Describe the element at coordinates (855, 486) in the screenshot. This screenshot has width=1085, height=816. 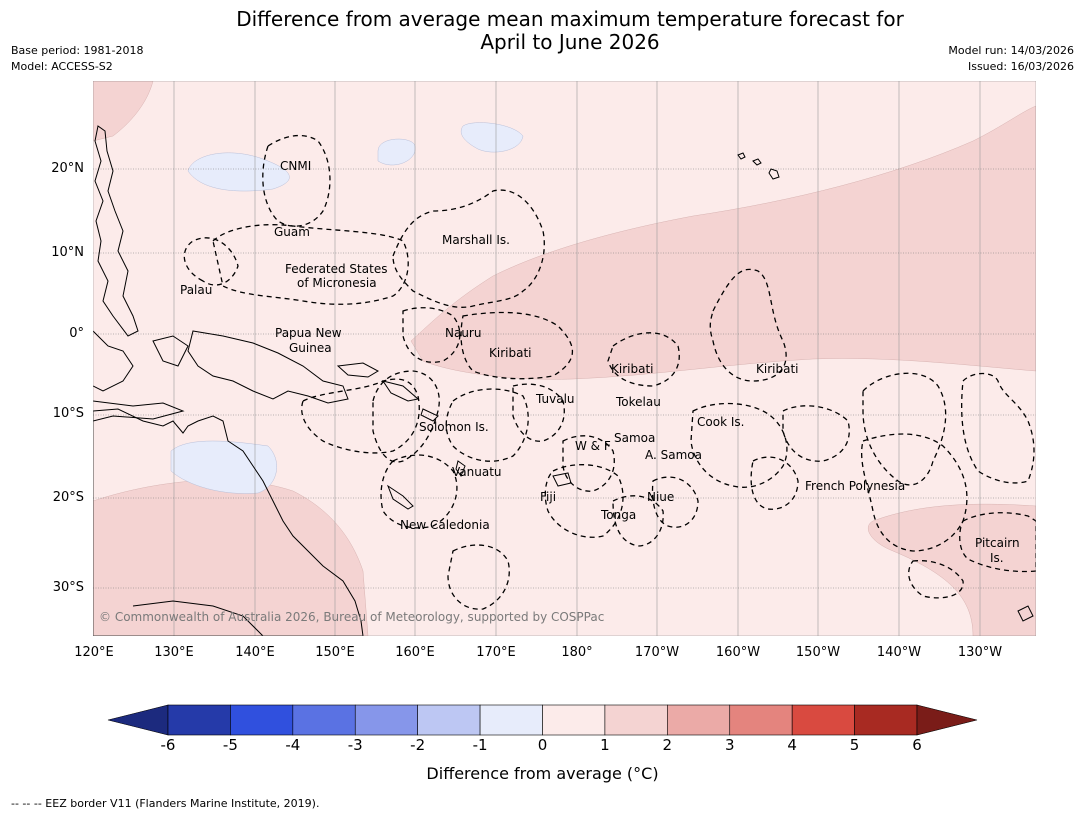
I see `label-french-polynesia: French Polynesia` at that location.